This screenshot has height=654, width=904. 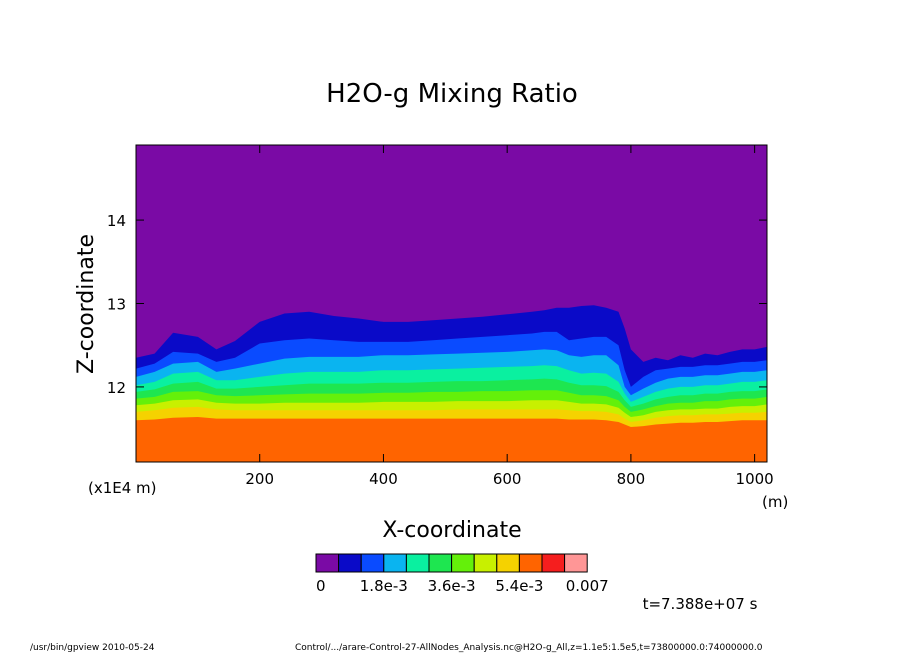 I want to click on x-tick-label: 600, so click(x=507, y=479).